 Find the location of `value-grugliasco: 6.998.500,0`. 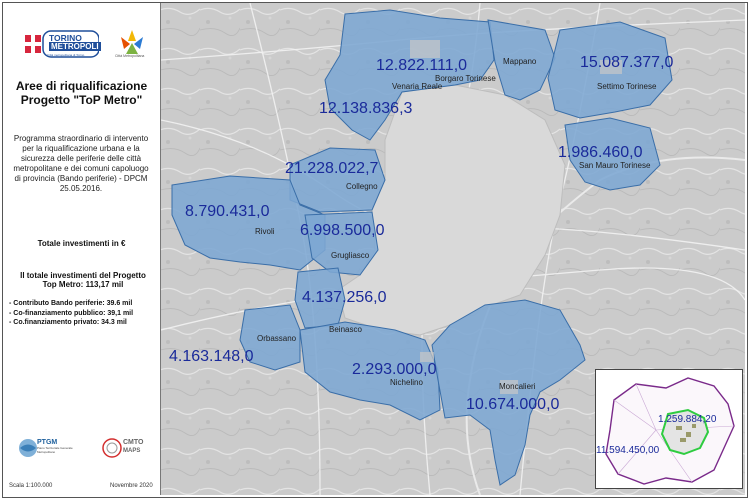

value-grugliasco: 6.998.500,0 is located at coordinates (342, 230).